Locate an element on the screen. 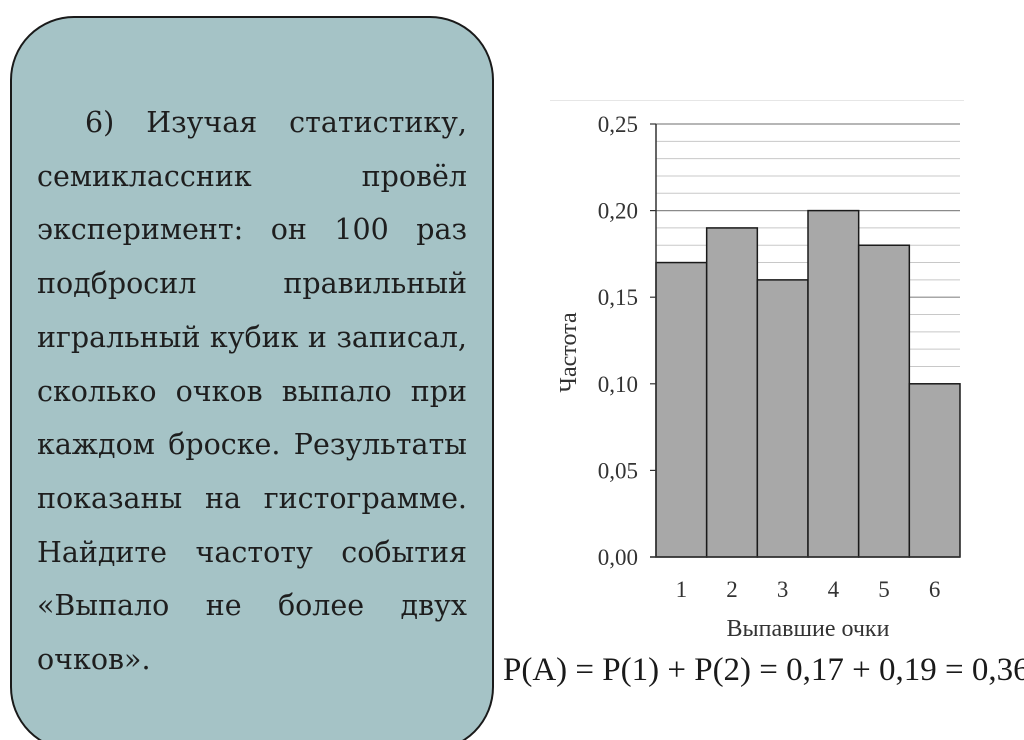 This screenshot has height=740, width=1024. x-tick-labels: 1 2 3 4 5 6 is located at coordinates (808, 589).